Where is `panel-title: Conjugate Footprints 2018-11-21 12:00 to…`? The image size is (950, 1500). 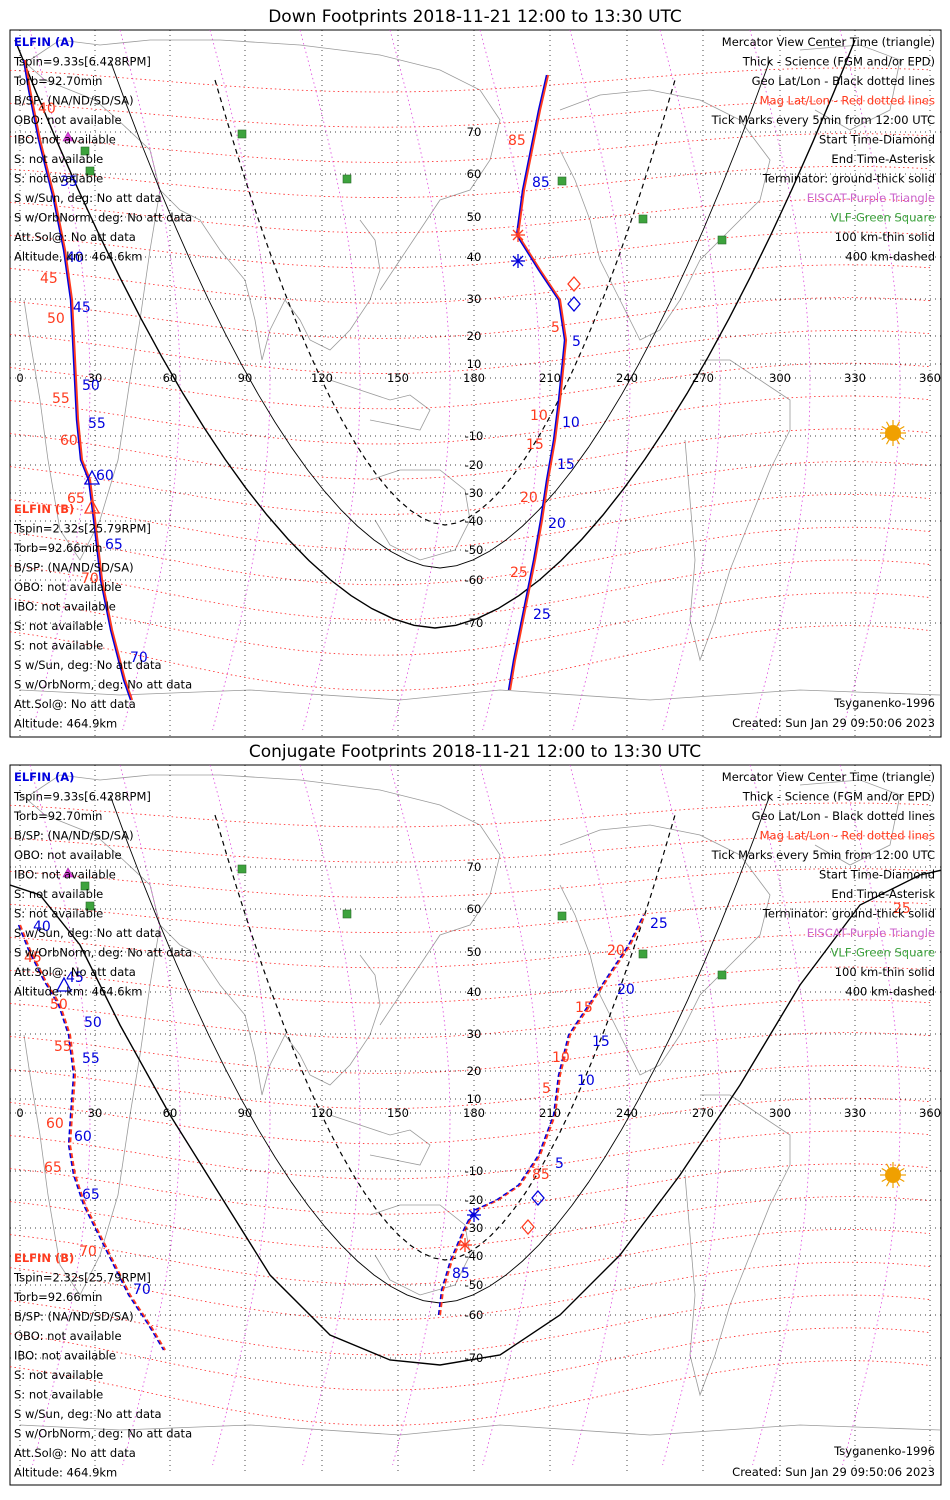
panel-title: Conjugate Footprints 2018-11-21 12:00 to… is located at coordinates (475, 752).